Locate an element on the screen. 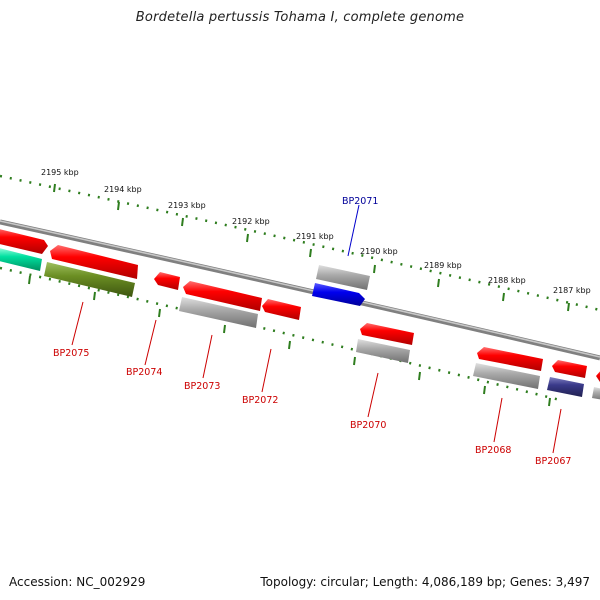  kbp-label: 2192 kbp is located at coordinates (251, 221).